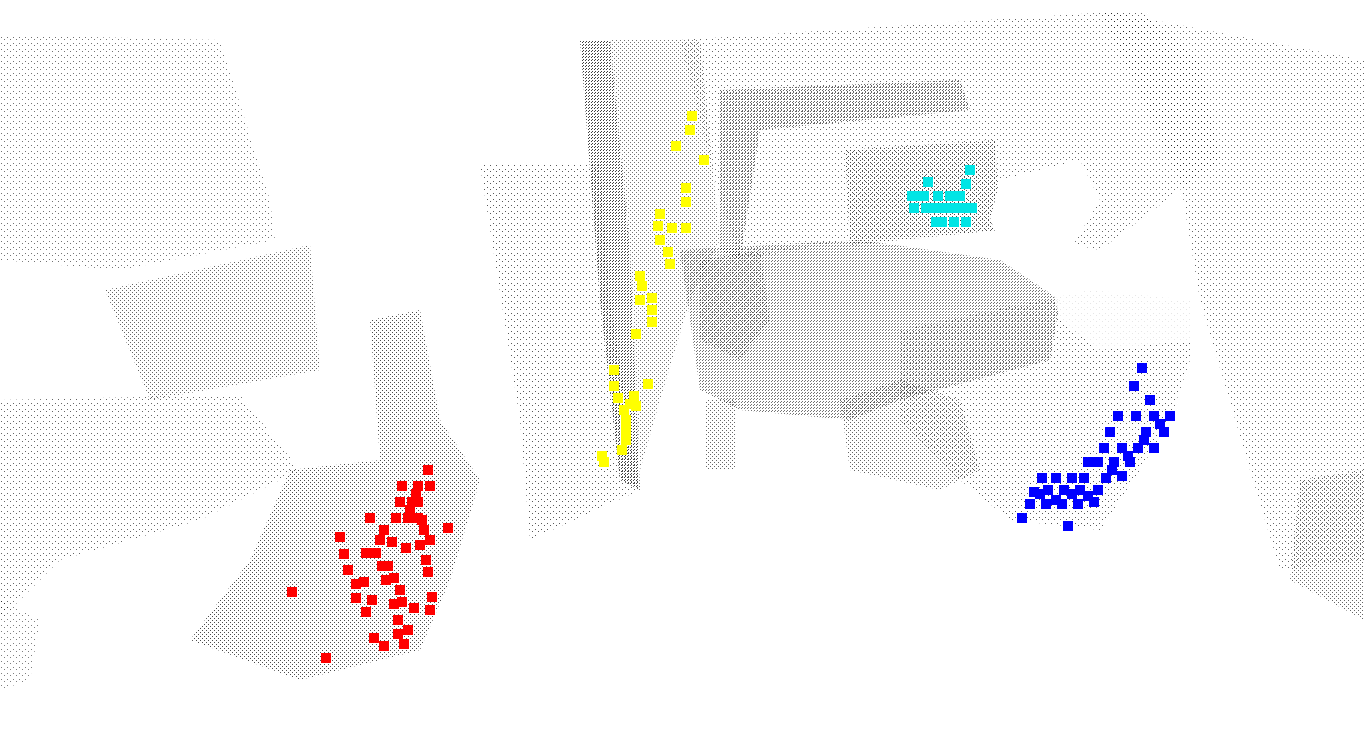  I want to click on marker-group-cyan, so click(942, 196).